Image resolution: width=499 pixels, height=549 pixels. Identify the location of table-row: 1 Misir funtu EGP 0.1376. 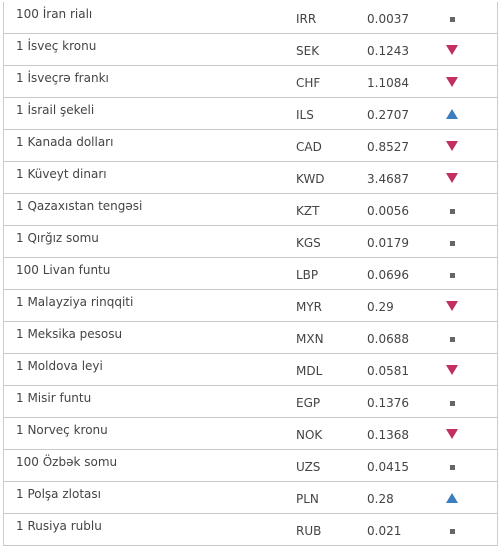
(250, 402).